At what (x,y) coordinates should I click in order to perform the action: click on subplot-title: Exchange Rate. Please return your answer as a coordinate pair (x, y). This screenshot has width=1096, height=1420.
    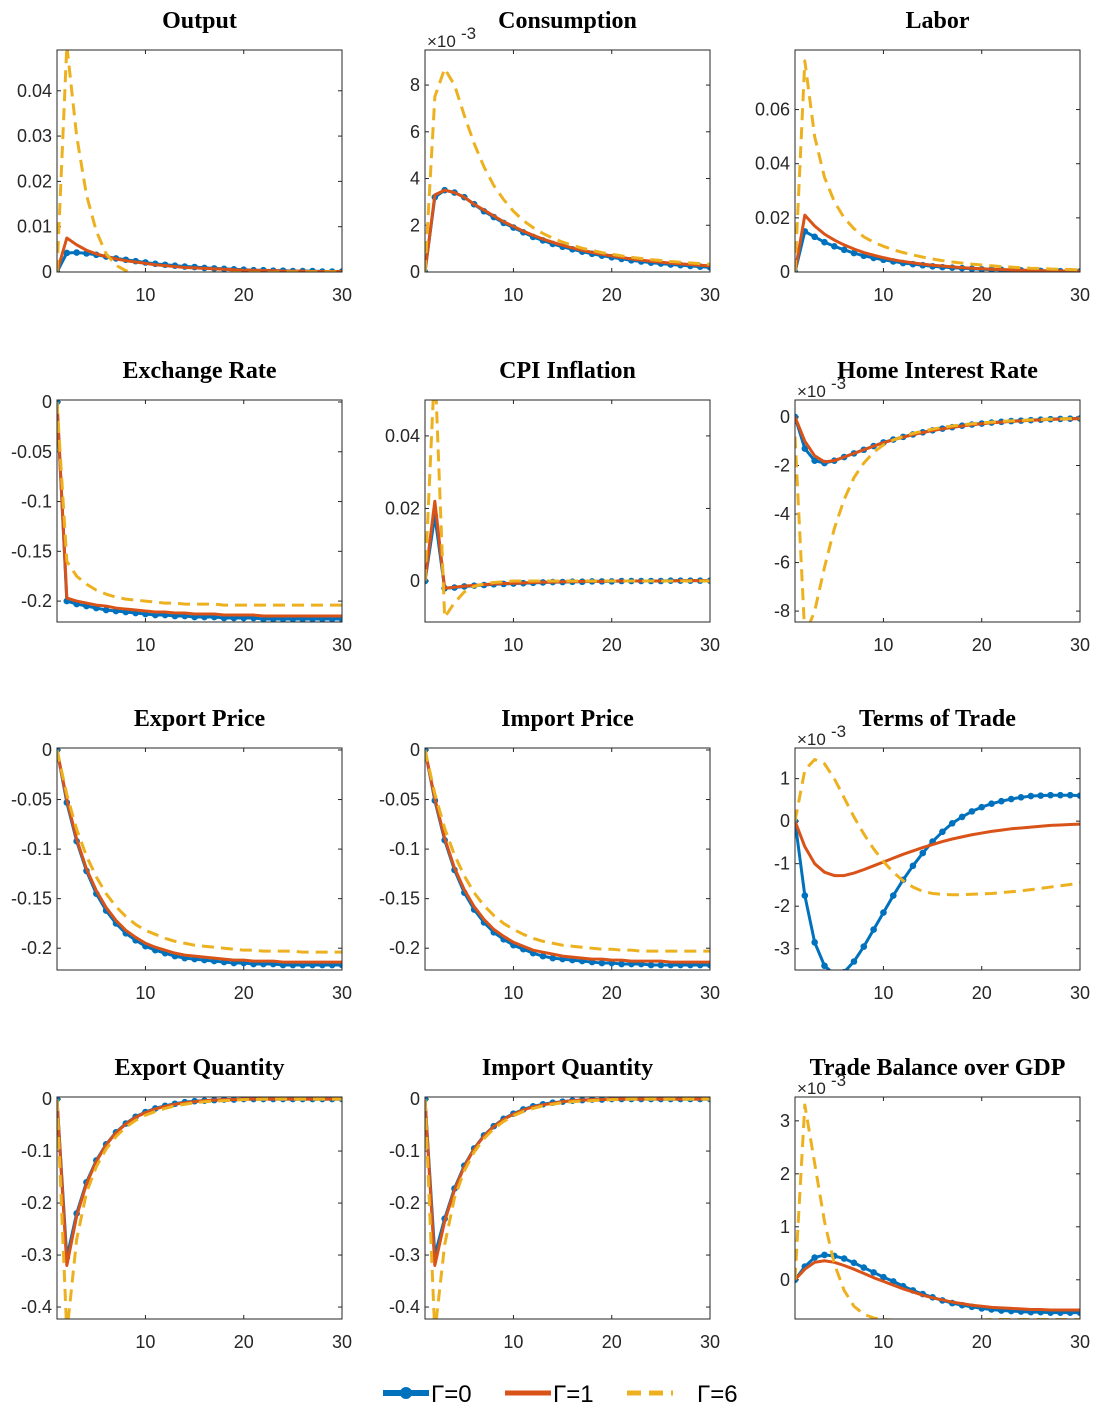
    Looking at the image, I should click on (200, 371).